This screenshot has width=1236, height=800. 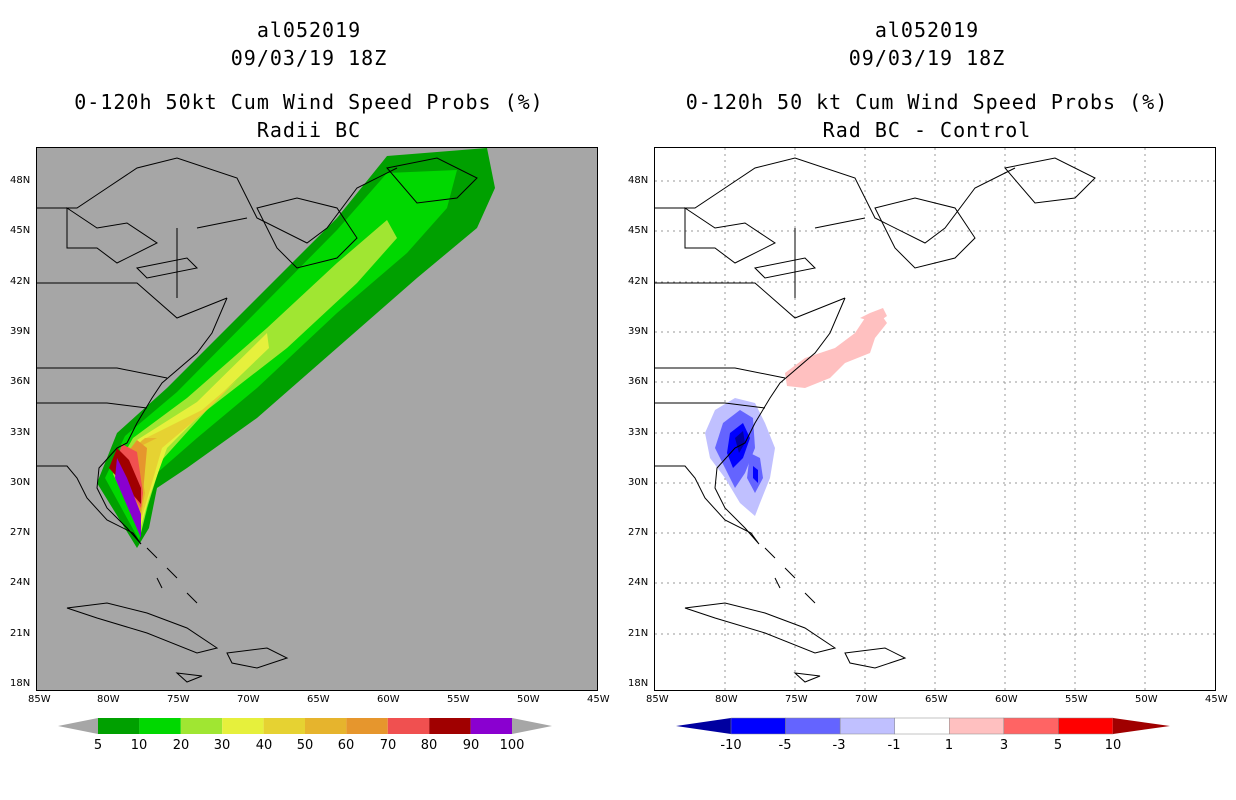 I want to click on lat-label: 18N, so click(x=20, y=683).